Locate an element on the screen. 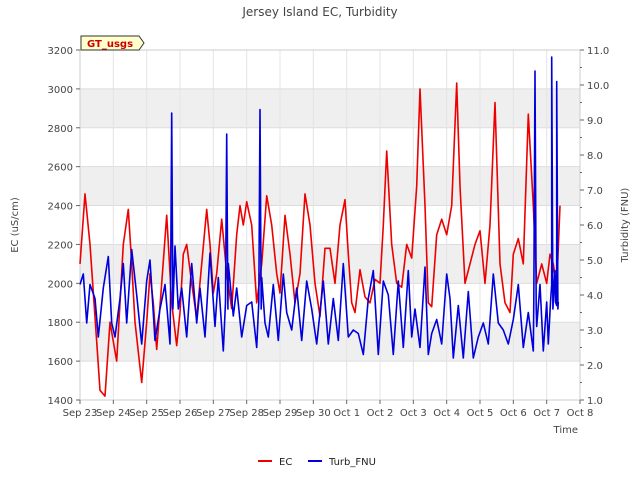 This screenshot has height=480, width=640. x-tick-label: Sep 23 is located at coordinates (80, 413).